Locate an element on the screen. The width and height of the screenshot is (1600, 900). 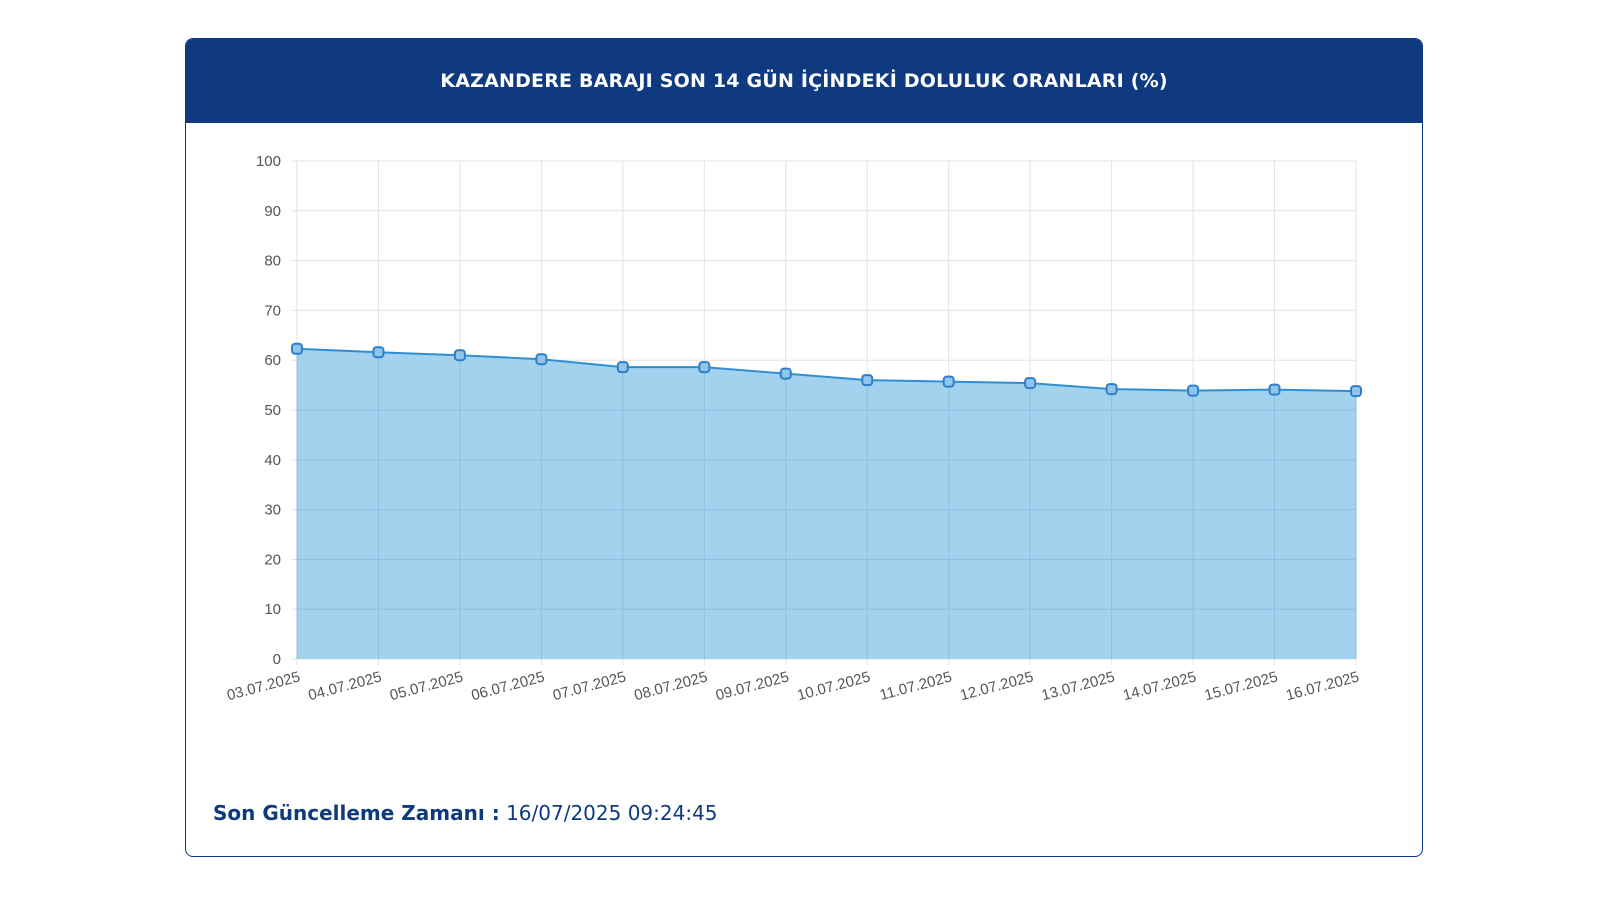
y-tick-label: 90 is located at coordinates (272, 211).